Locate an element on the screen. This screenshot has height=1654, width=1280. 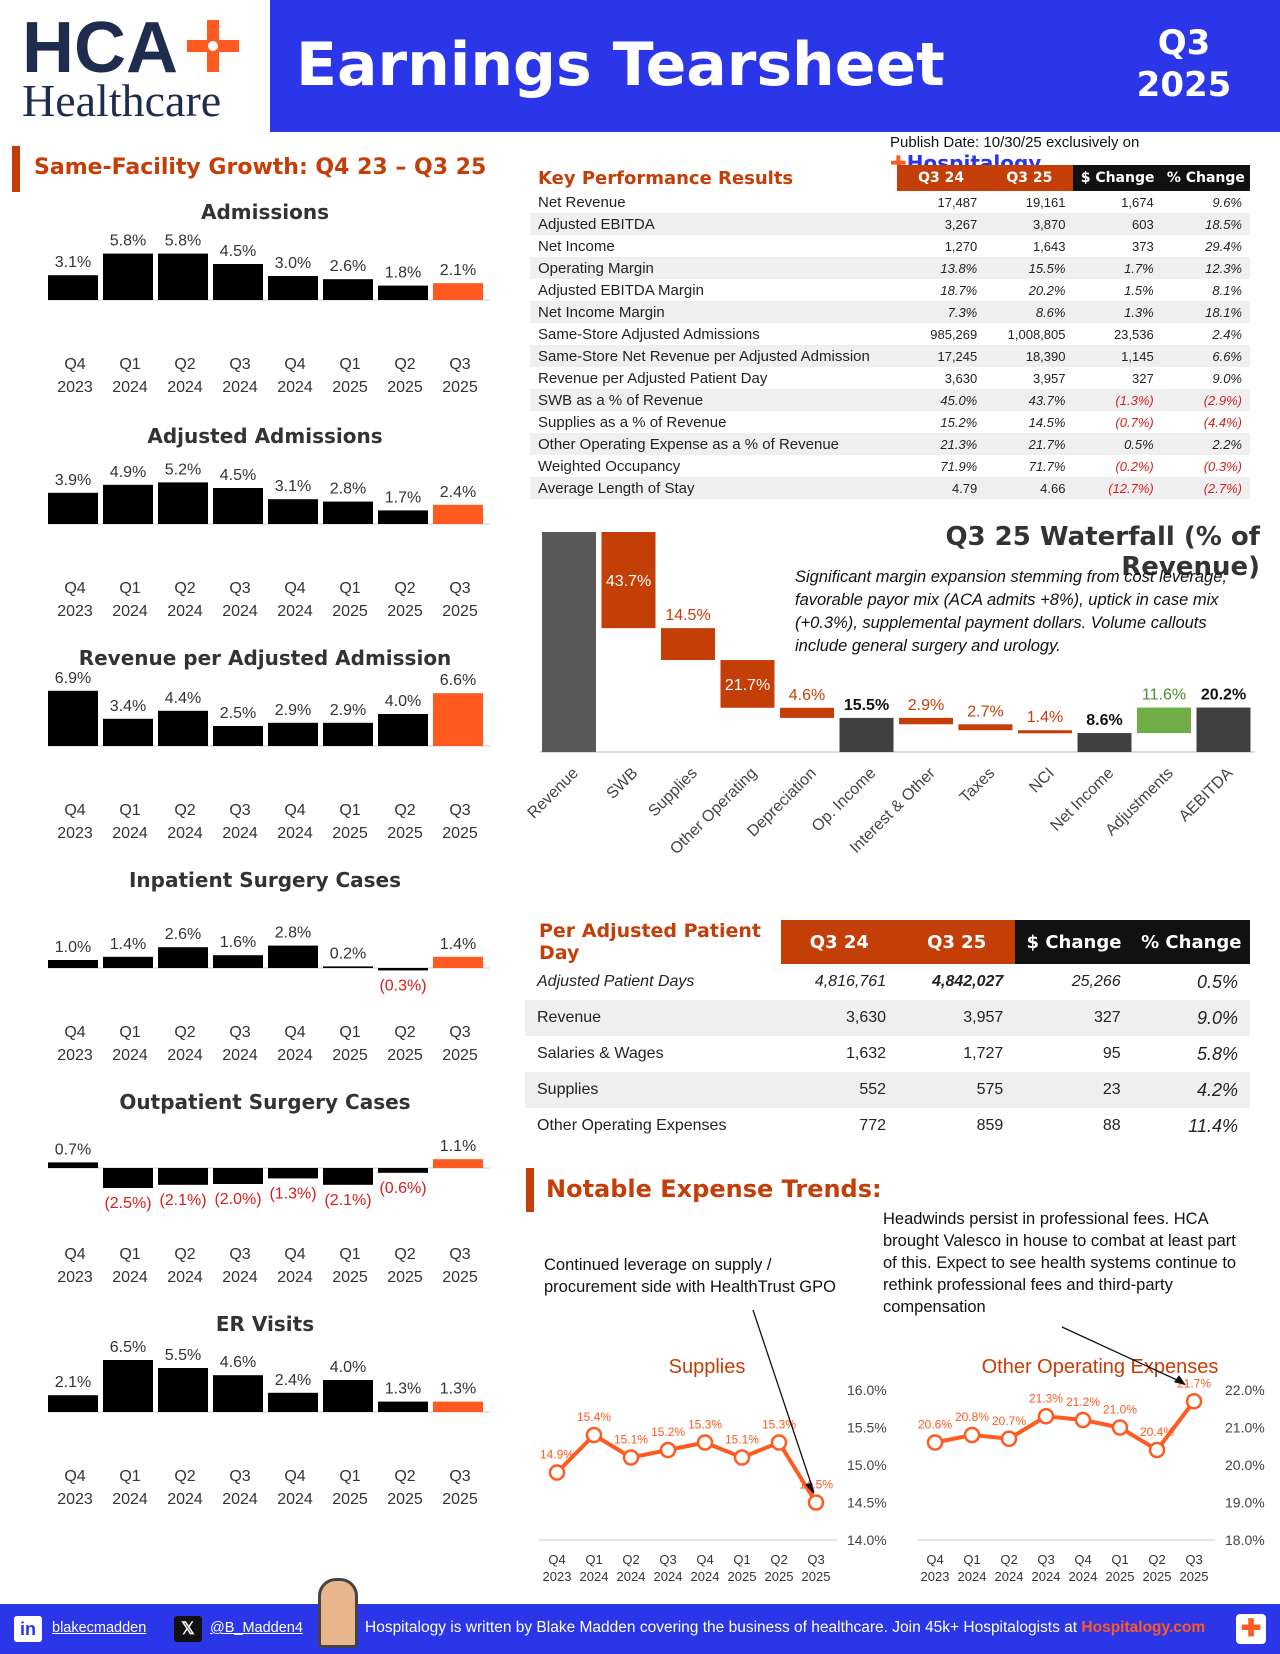
kpi-value: 3,957 is located at coordinates (1049, 378).